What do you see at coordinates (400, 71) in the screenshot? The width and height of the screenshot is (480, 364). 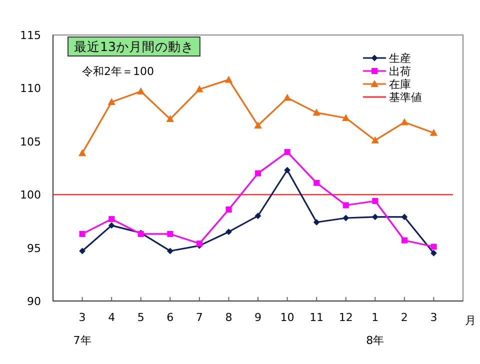 I see `legend-label: 出荷` at bounding box center [400, 71].